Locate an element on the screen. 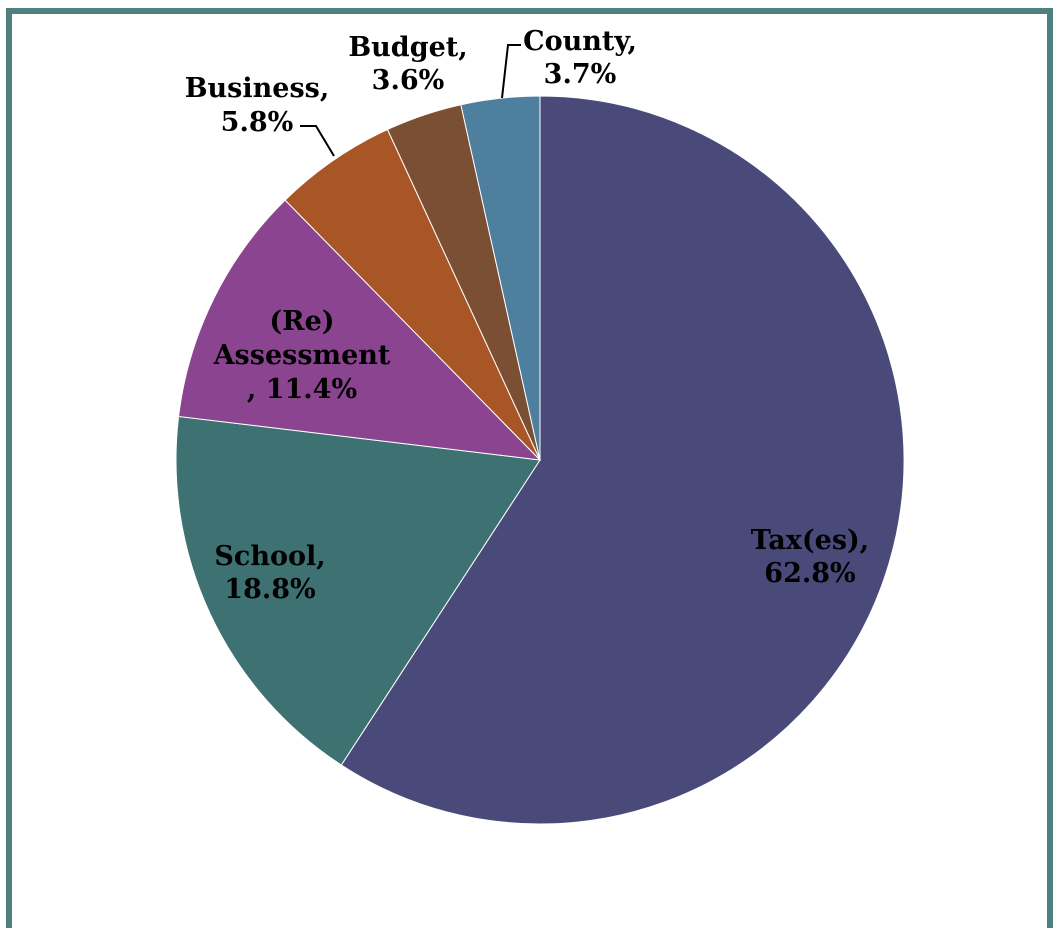  leader-line-county is located at coordinates (511, 71).